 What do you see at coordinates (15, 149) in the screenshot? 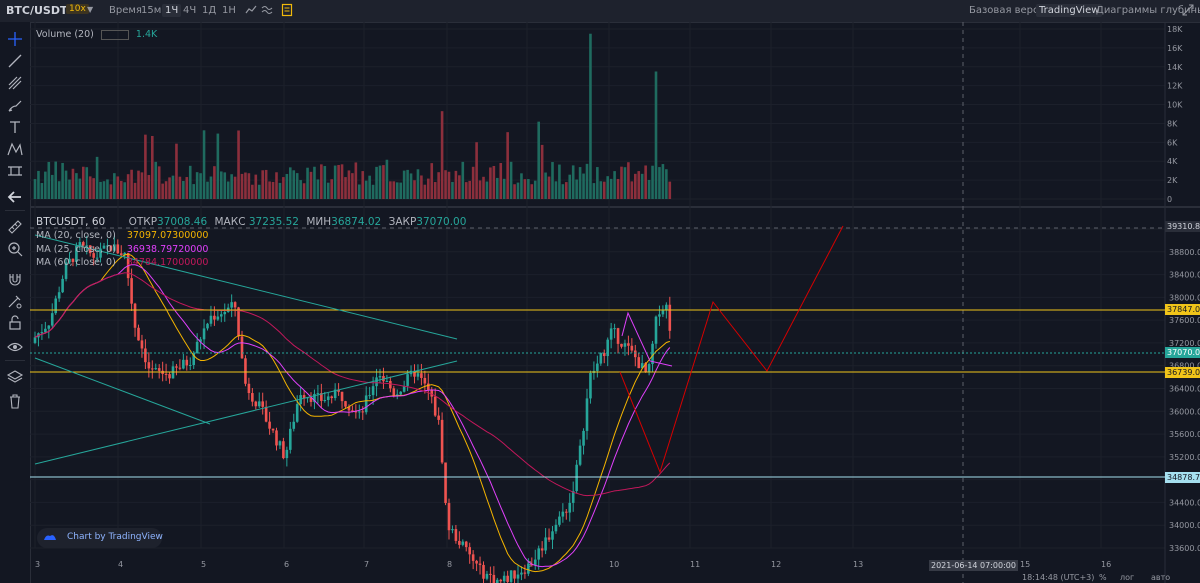
I see `pattern-icon` at bounding box center [15, 149].